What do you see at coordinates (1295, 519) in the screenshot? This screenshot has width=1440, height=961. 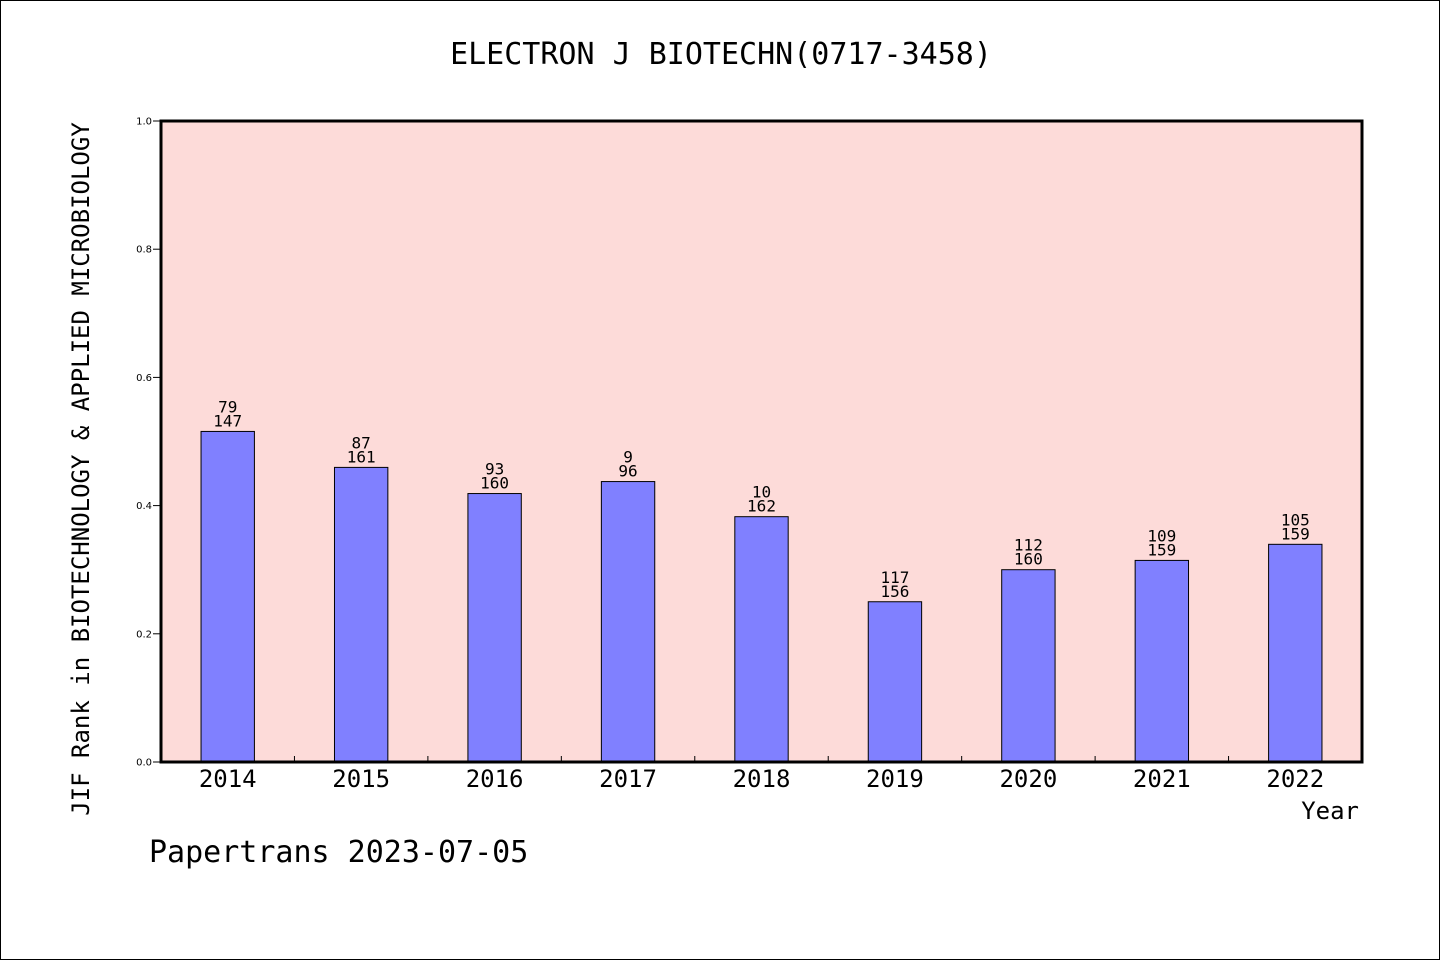 I see `bar-rank-label: 105` at bounding box center [1295, 519].